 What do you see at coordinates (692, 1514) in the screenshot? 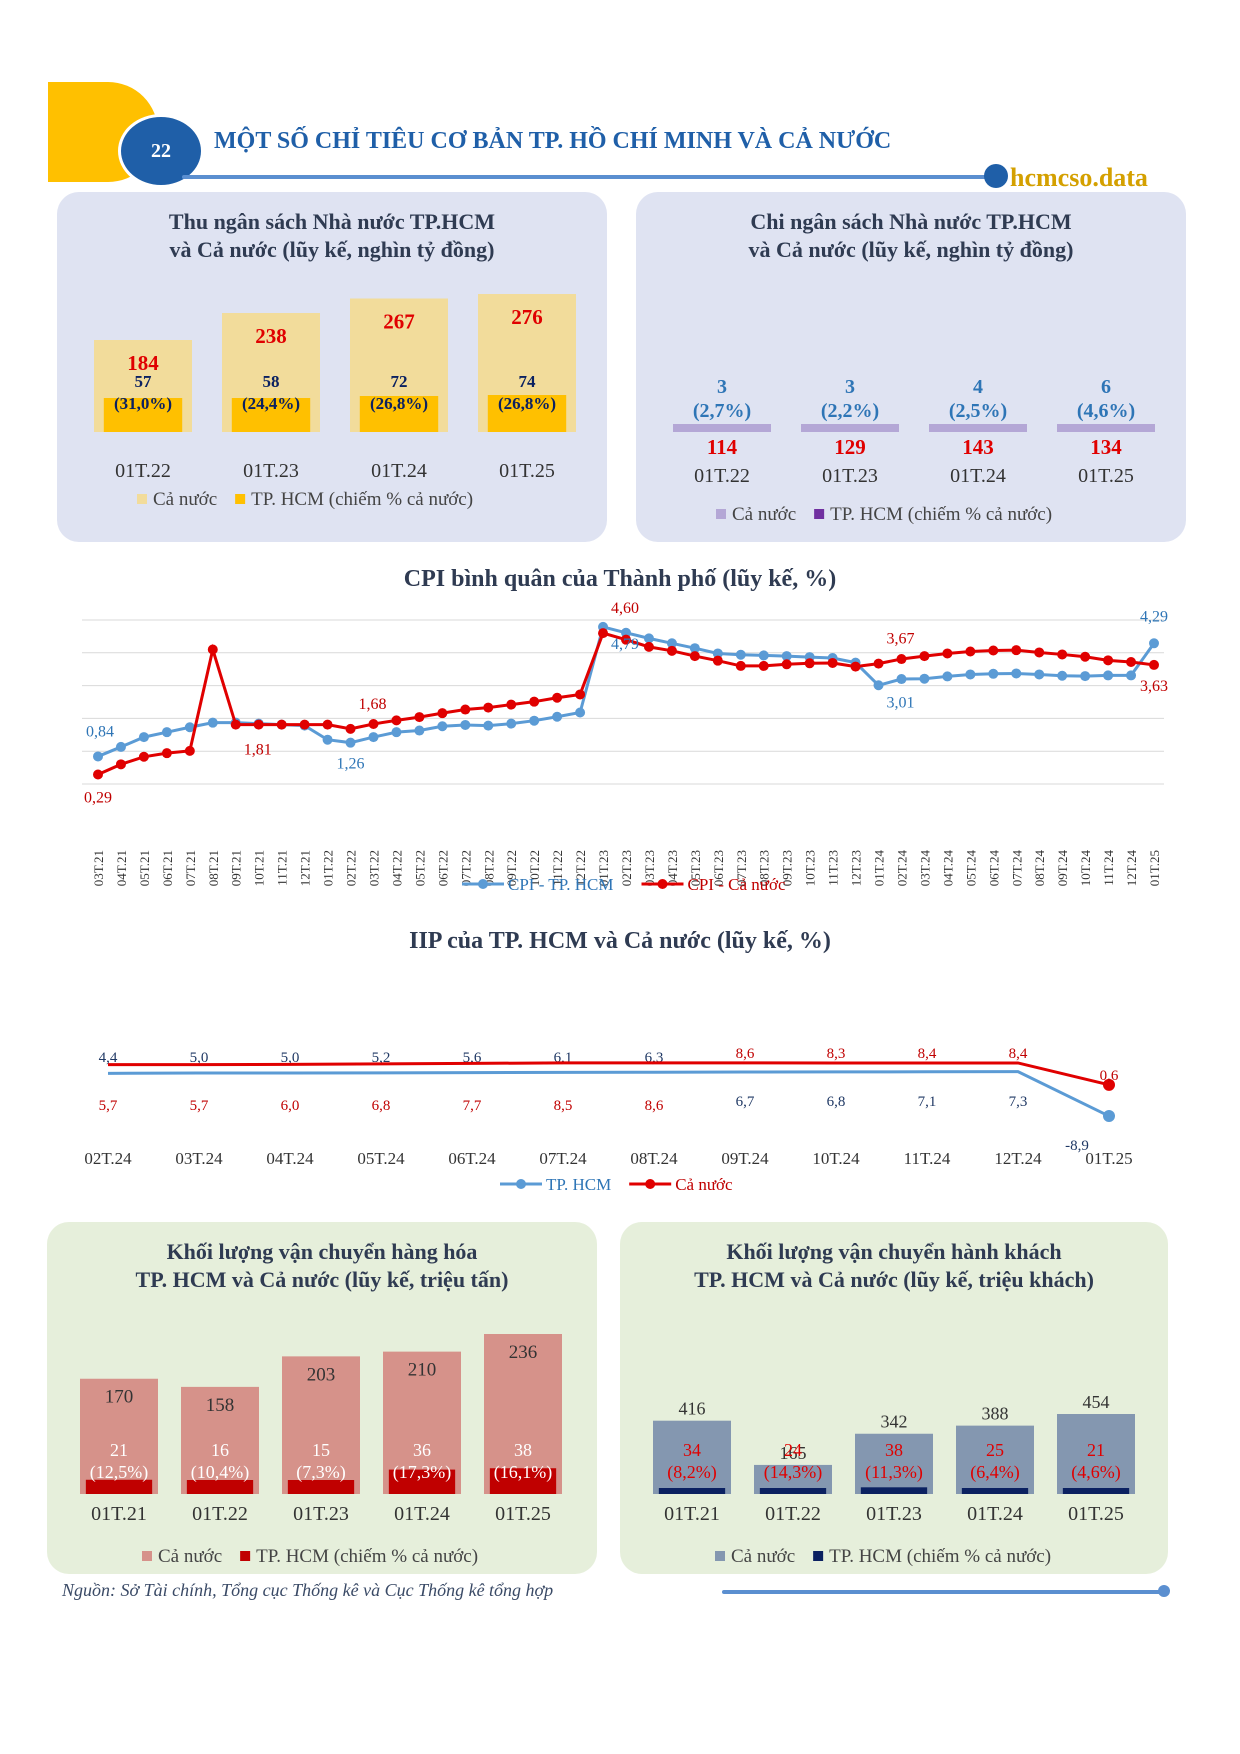
I see `category-label: 01T.21` at bounding box center [692, 1514].